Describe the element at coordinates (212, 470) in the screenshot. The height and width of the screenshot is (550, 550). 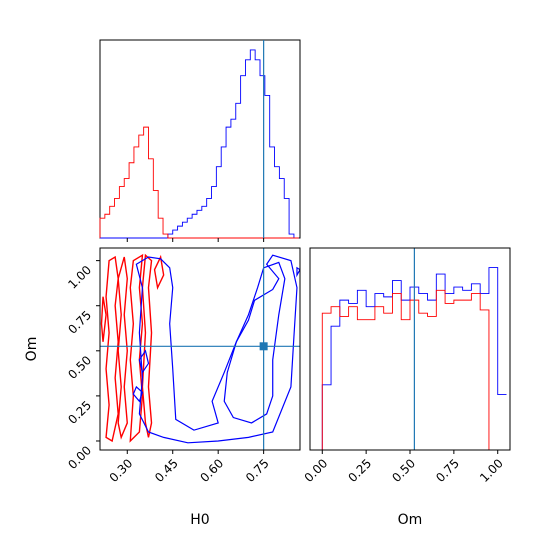
I see `tick-label-x-H0: 0.60` at that location.